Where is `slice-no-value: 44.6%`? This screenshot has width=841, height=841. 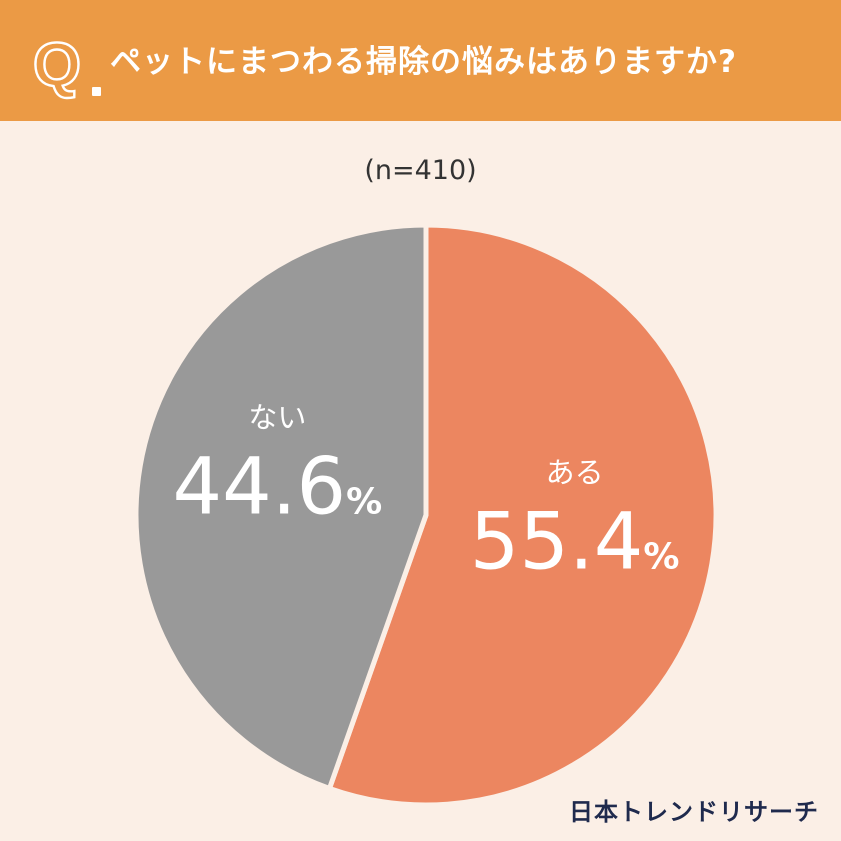
slice-no-value: 44.6% is located at coordinates (277, 488).